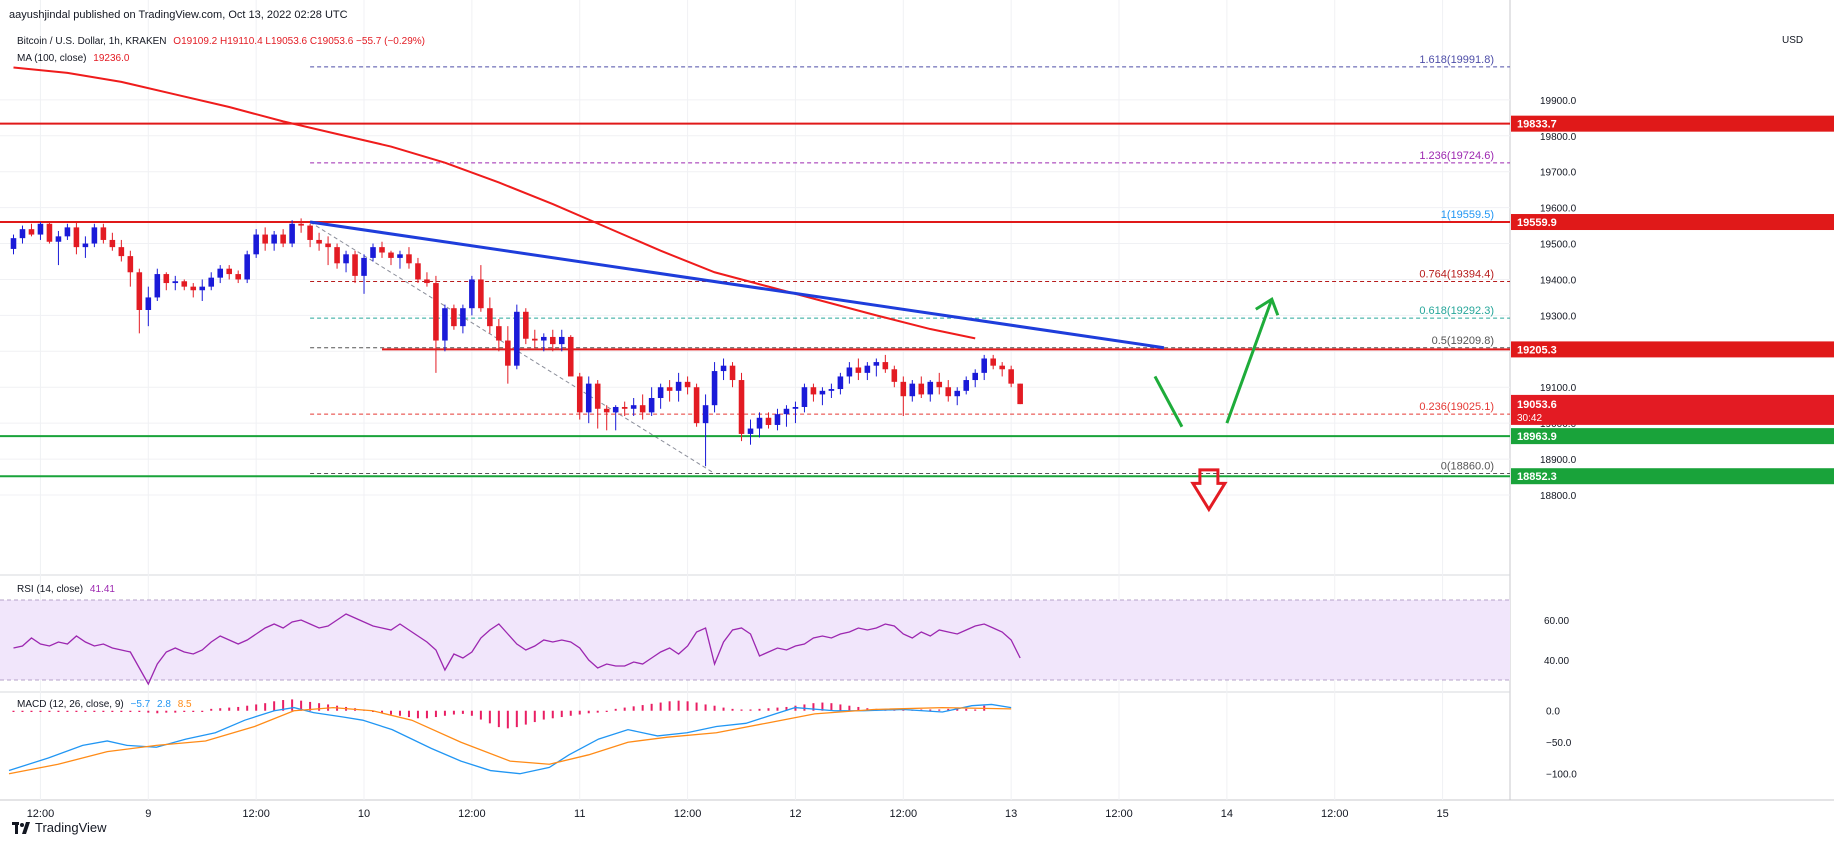 This screenshot has height=845, width=1834. Describe the element at coordinates (1249, 361) in the screenshot. I see `green-up-arrow` at that location.